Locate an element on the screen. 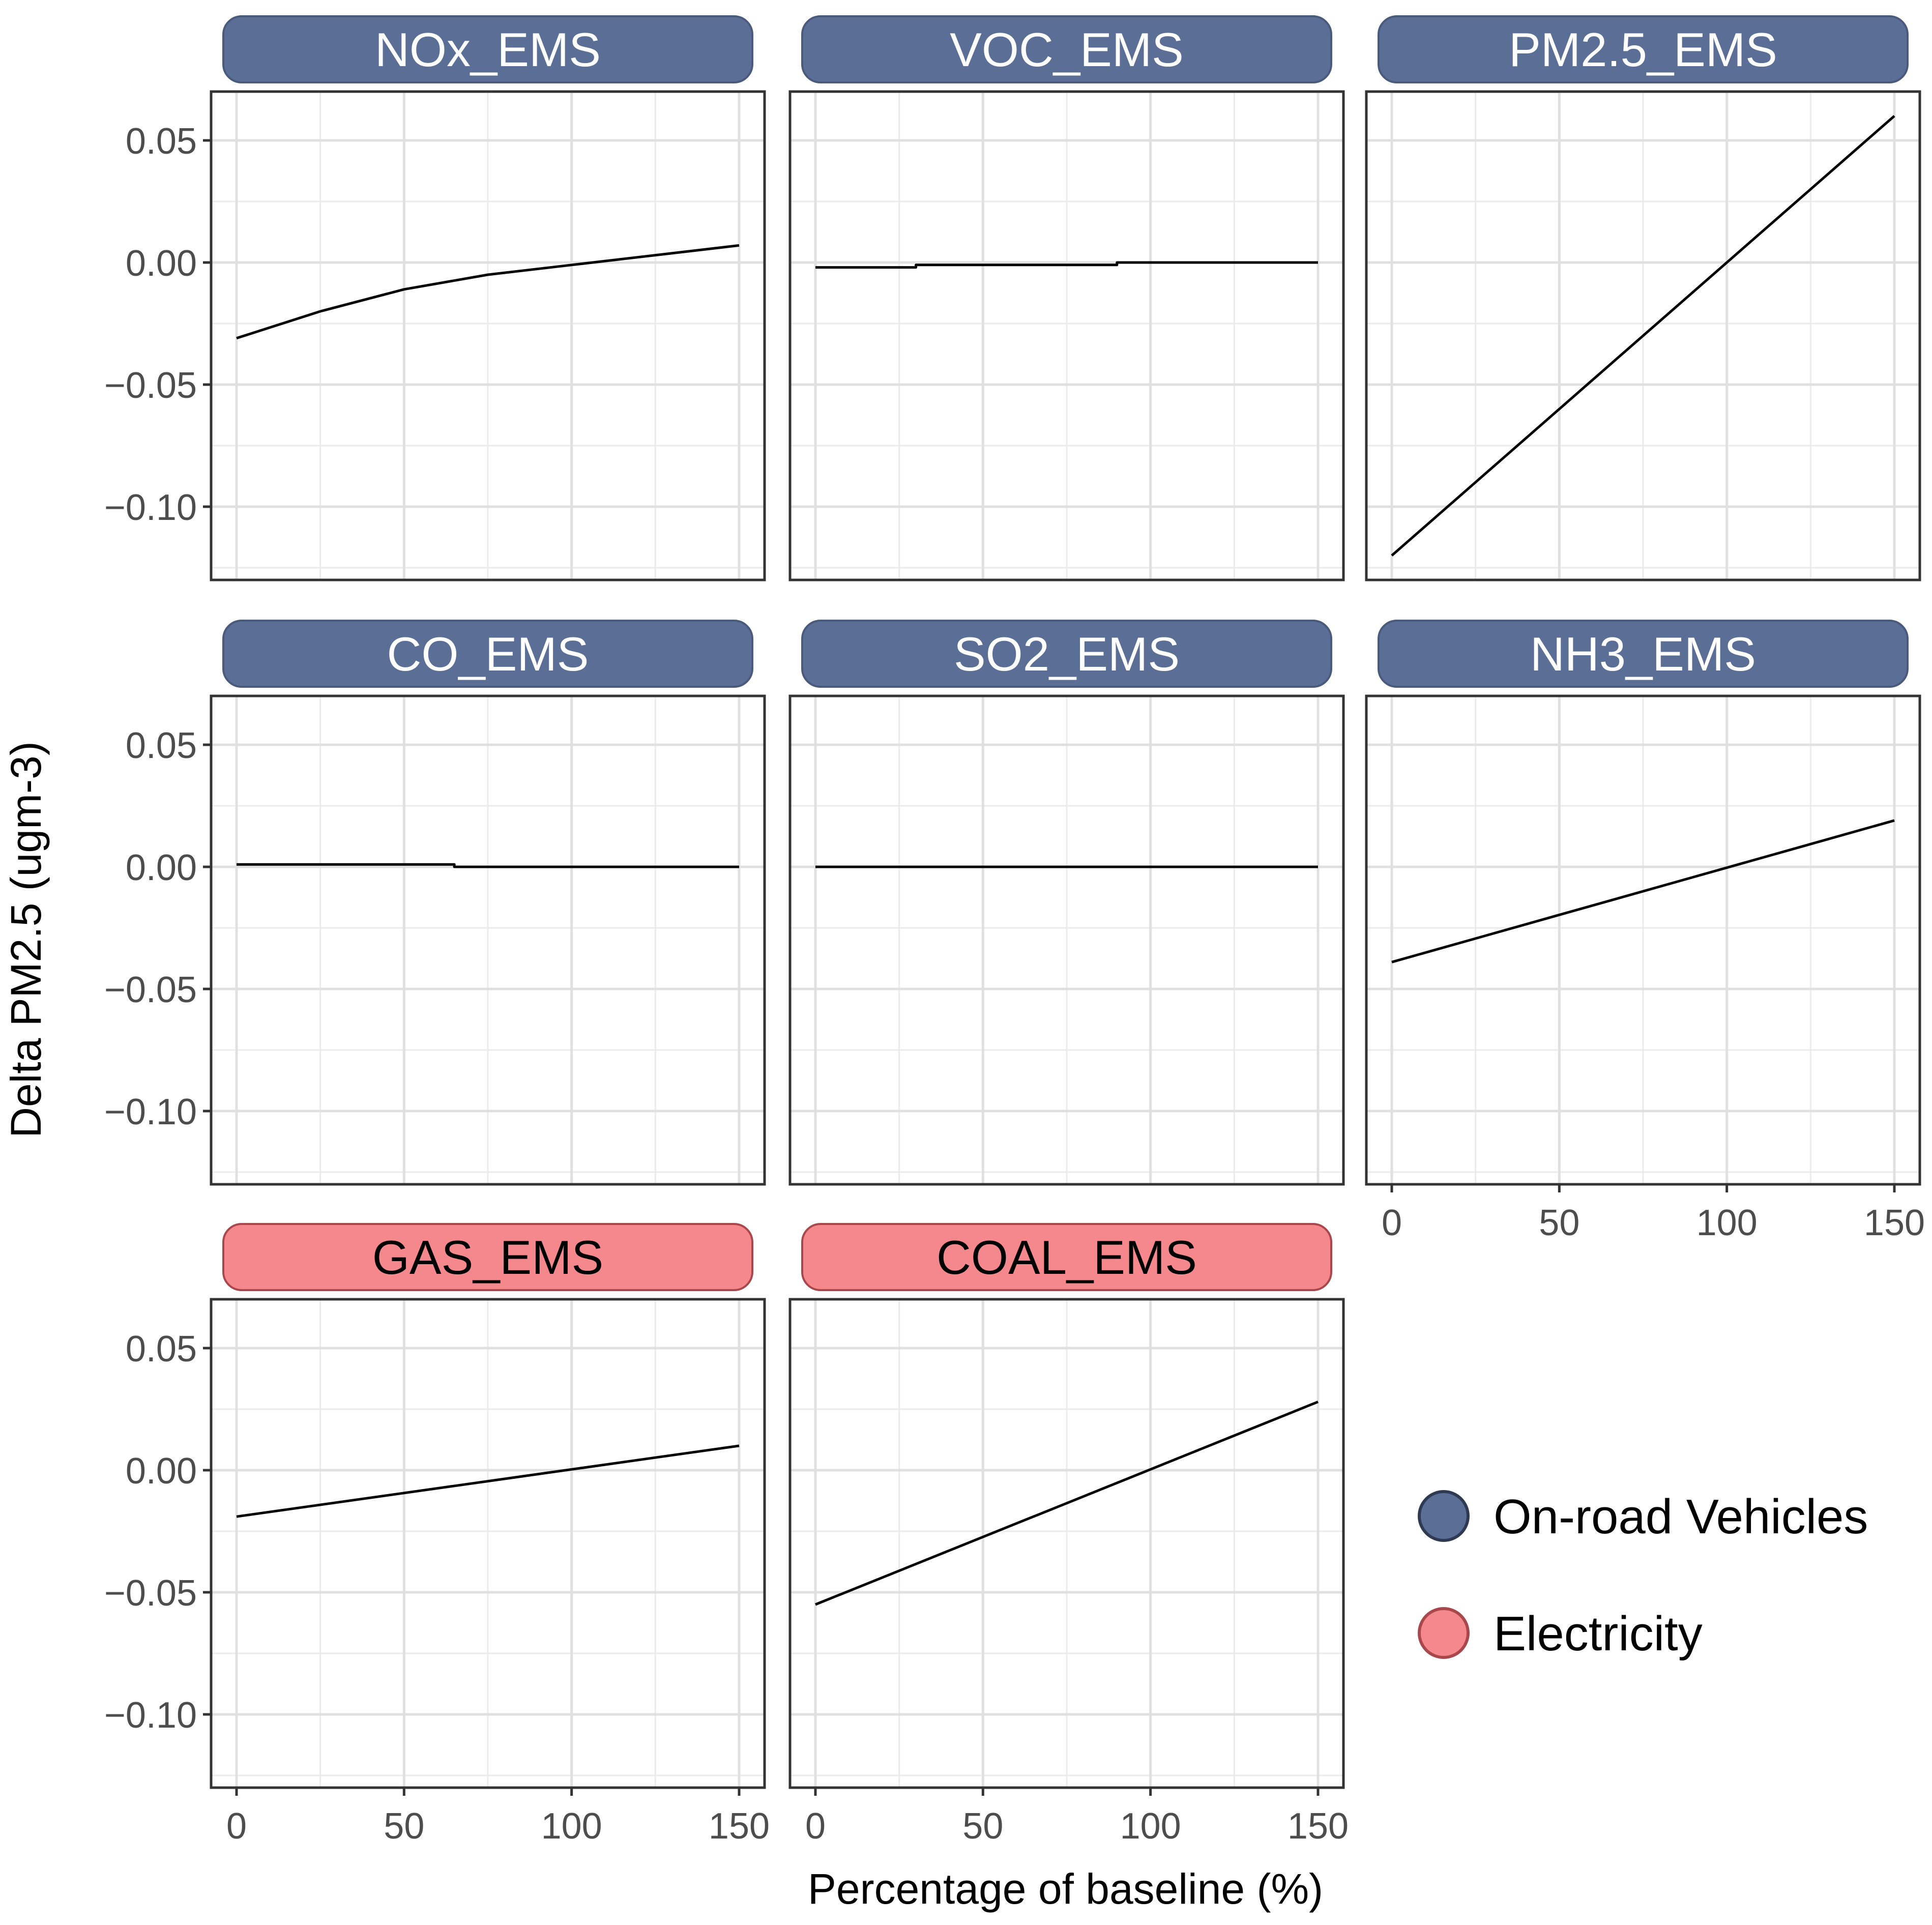  panel-co-ems: CO_EMS 0.05 0.00 −0.05 −0.10 is located at coordinates (435, 903).